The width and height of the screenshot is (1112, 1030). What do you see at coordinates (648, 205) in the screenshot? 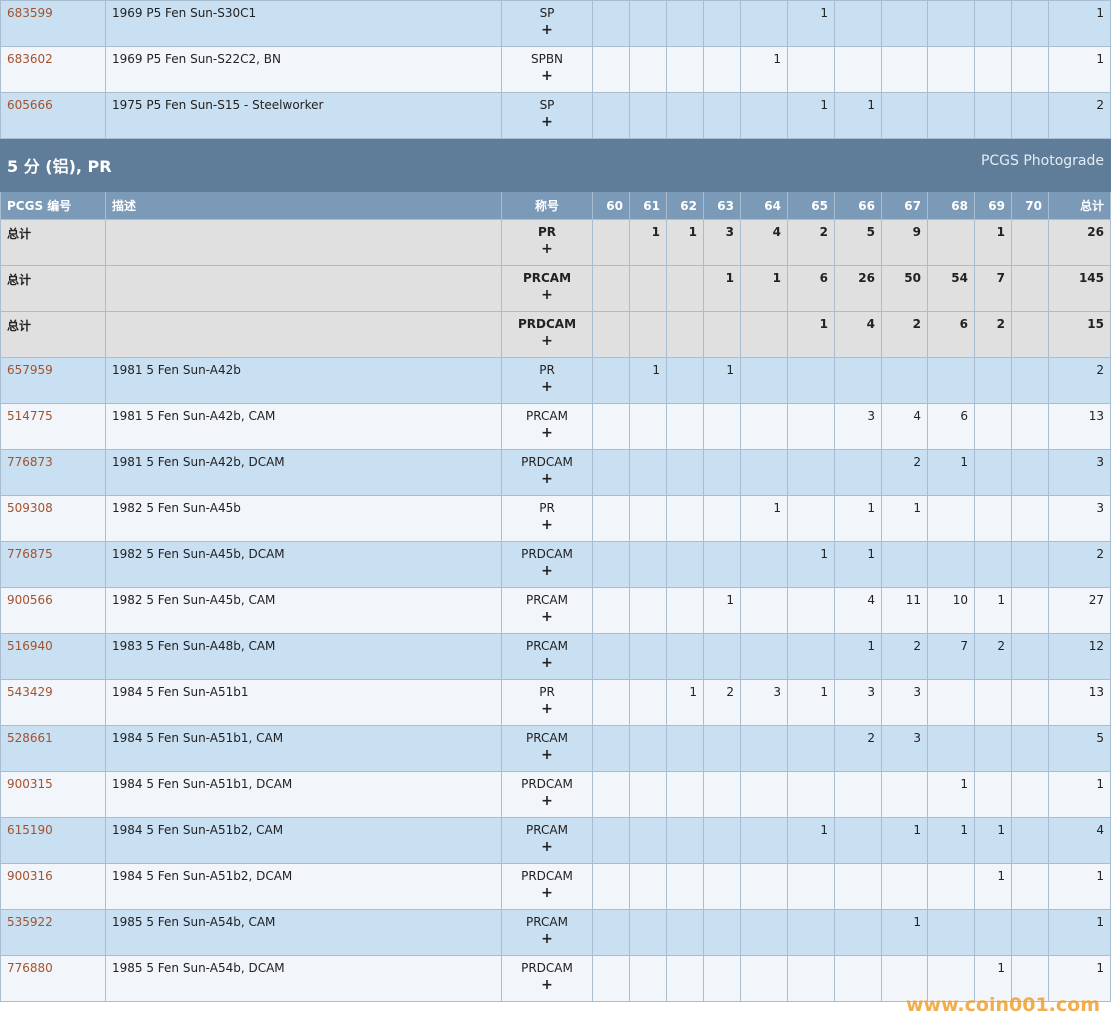
I see `column-header: 61` at bounding box center [648, 205].